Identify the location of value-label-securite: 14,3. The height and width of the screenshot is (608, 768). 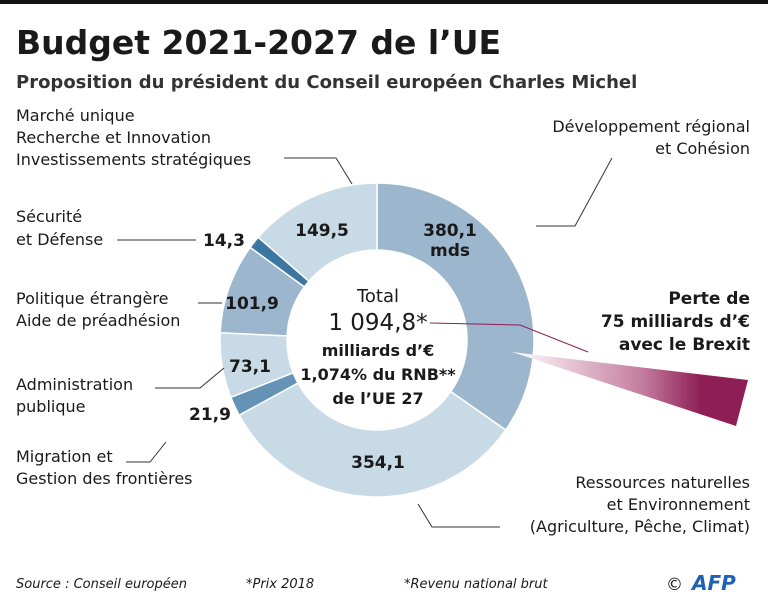
(224, 241).